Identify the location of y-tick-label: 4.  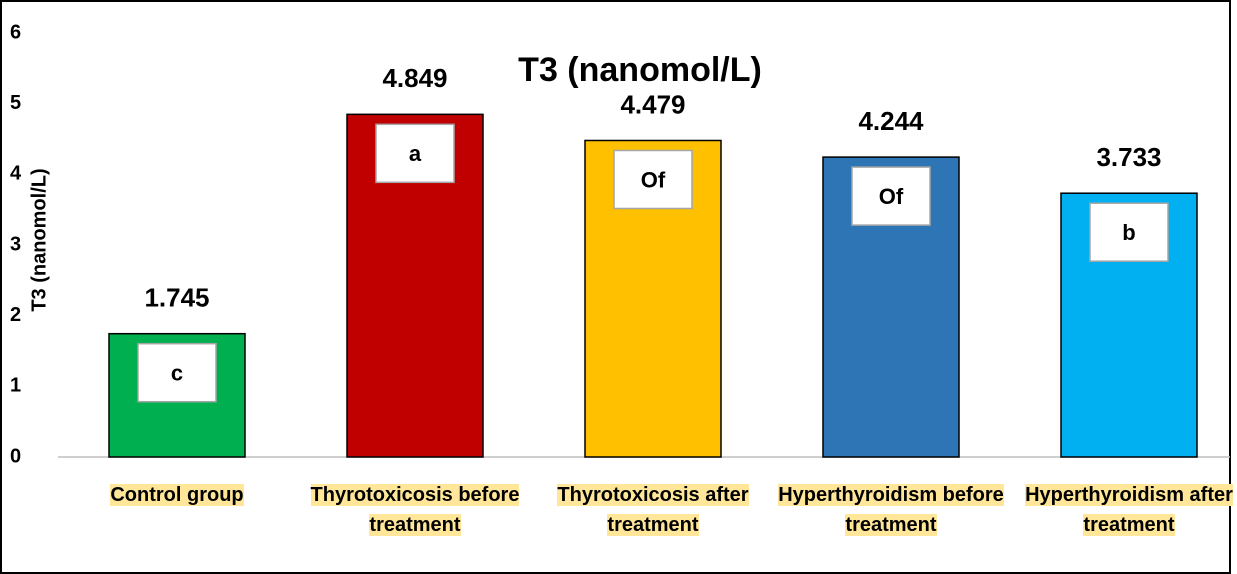
(16, 174).